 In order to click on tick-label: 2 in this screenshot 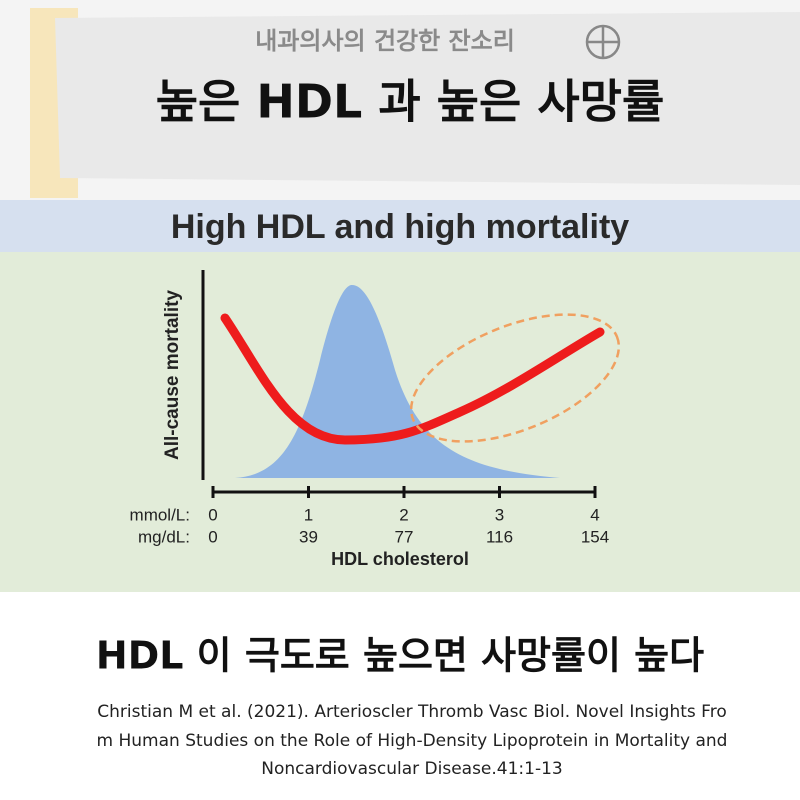, I will do `click(403, 514)`.